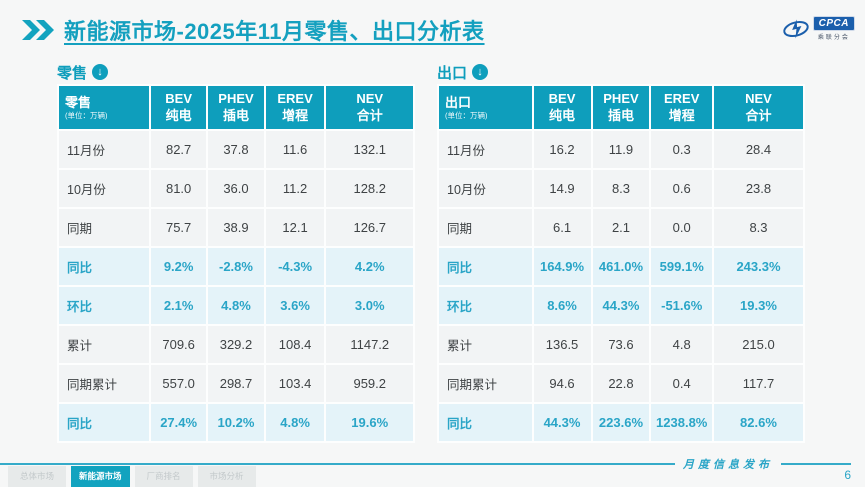 The height and width of the screenshot is (487, 865). Describe the element at coordinates (104, 383) in the screenshot. I see `row-label: 同期累计` at that location.